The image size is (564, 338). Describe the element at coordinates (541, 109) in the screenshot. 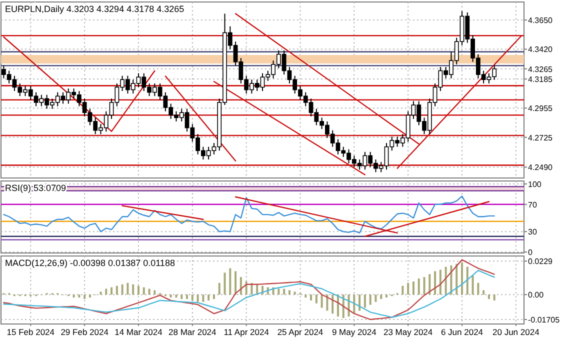

I see `y-tick-label: 4.2955` at that location.